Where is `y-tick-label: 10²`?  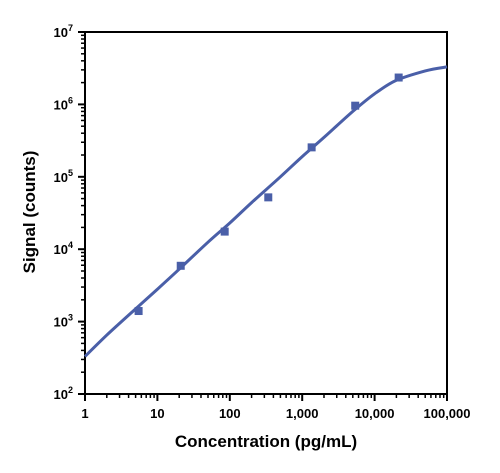
y-tick-label: 10² is located at coordinates (63, 393).